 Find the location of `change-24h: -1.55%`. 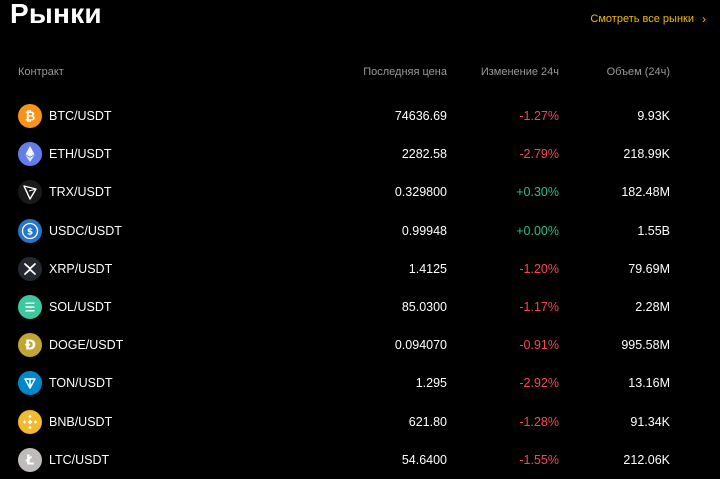

change-24h: -1.55% is located at coordinates (539, 459).